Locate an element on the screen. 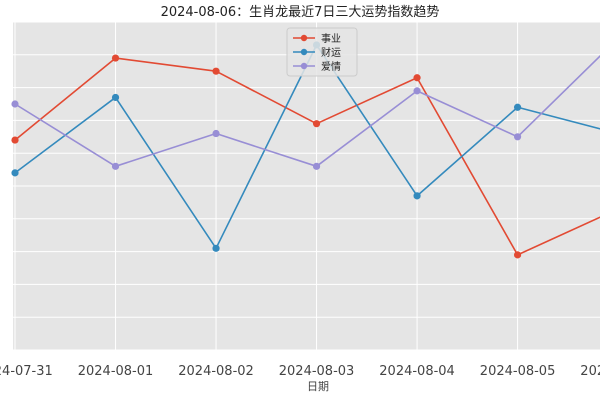  x-tick-label: 2024-07-31 is located at coordinates (26, 371).